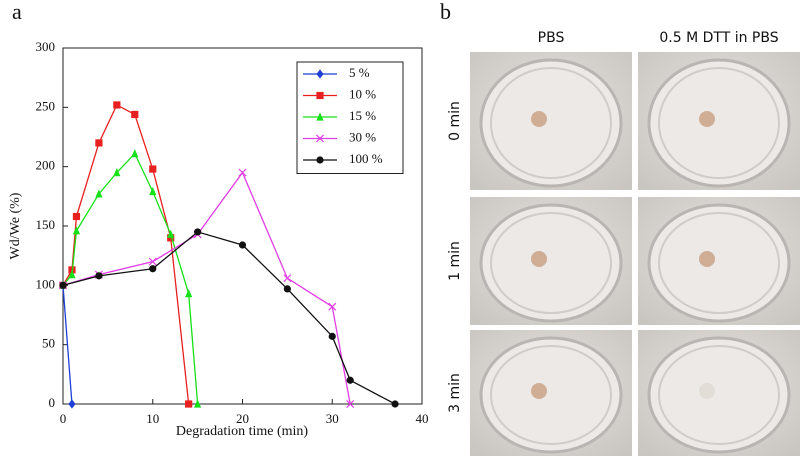 The height and width of the screenshot is (461, 800). Describe the element at coordinates (242, 418) in the screenshot. I see `x-tick-label: 20` at that location.